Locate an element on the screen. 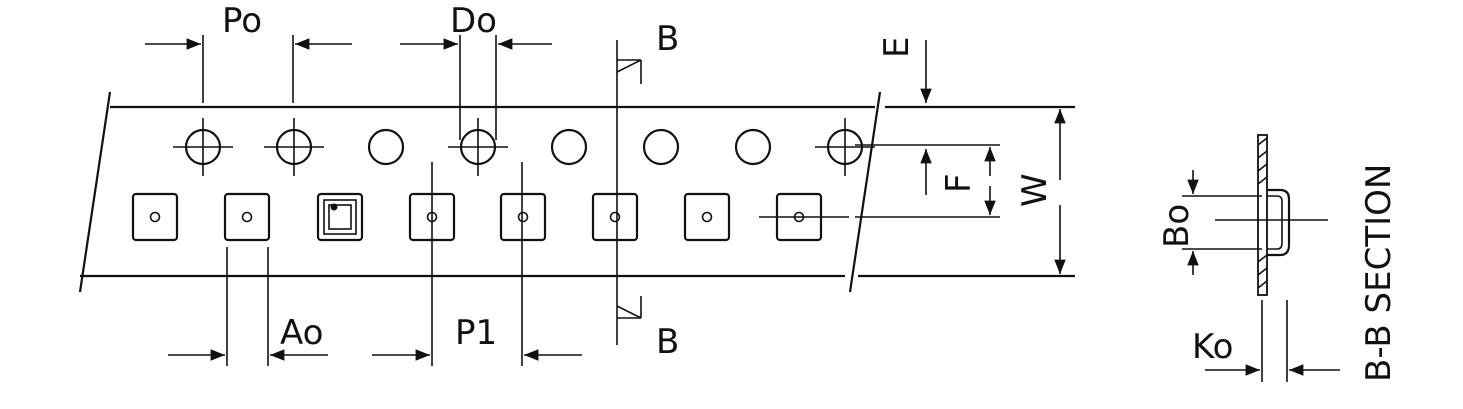 This screenshot has width=1463, height=409. w-label: W is located at coordinates (1035, 190).